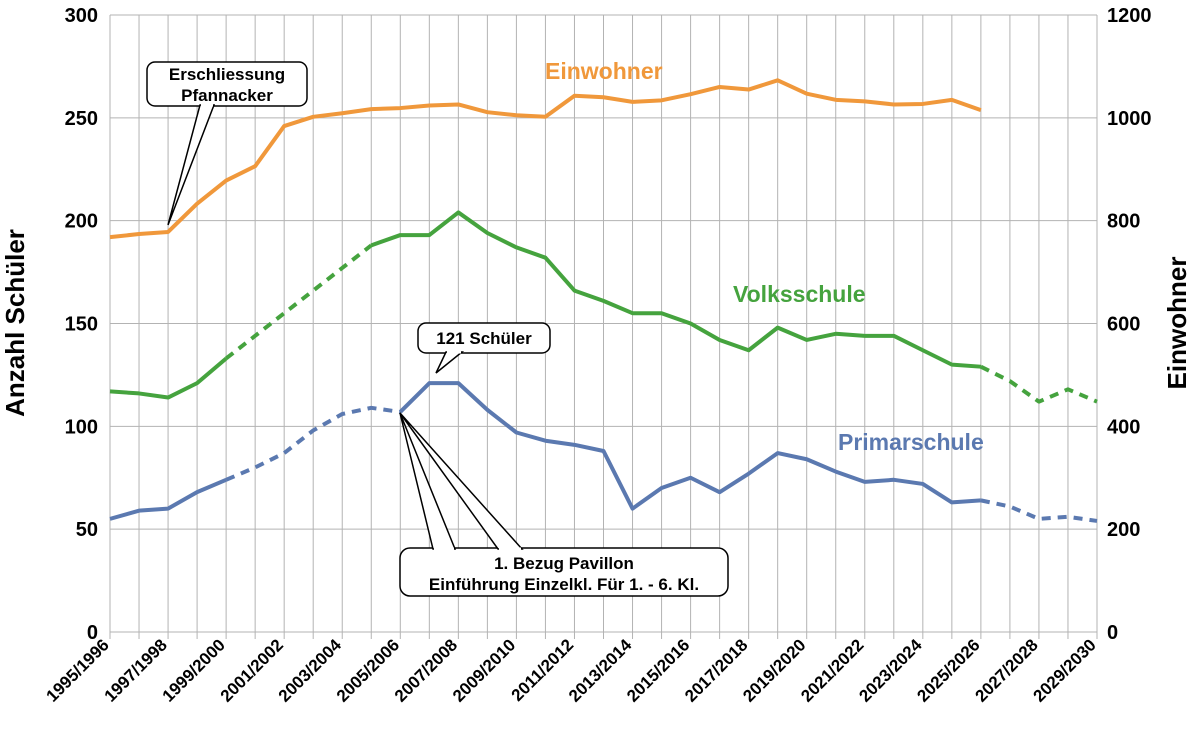  I want to click on y-tick-label: 100, so click(81, 427).